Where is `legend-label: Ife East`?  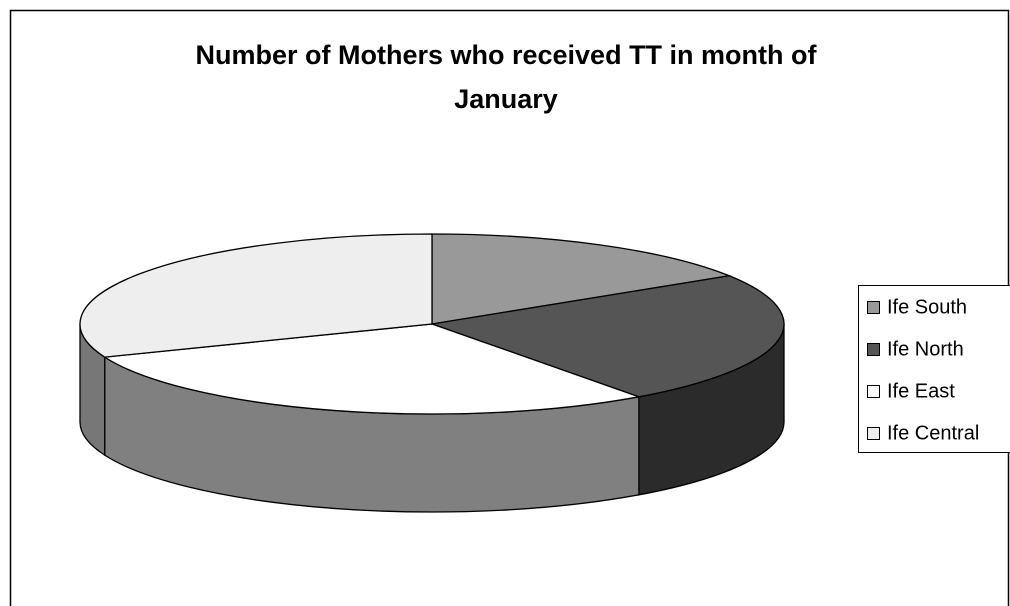
legend-label: Ife East is located at coordinates (921, 391).